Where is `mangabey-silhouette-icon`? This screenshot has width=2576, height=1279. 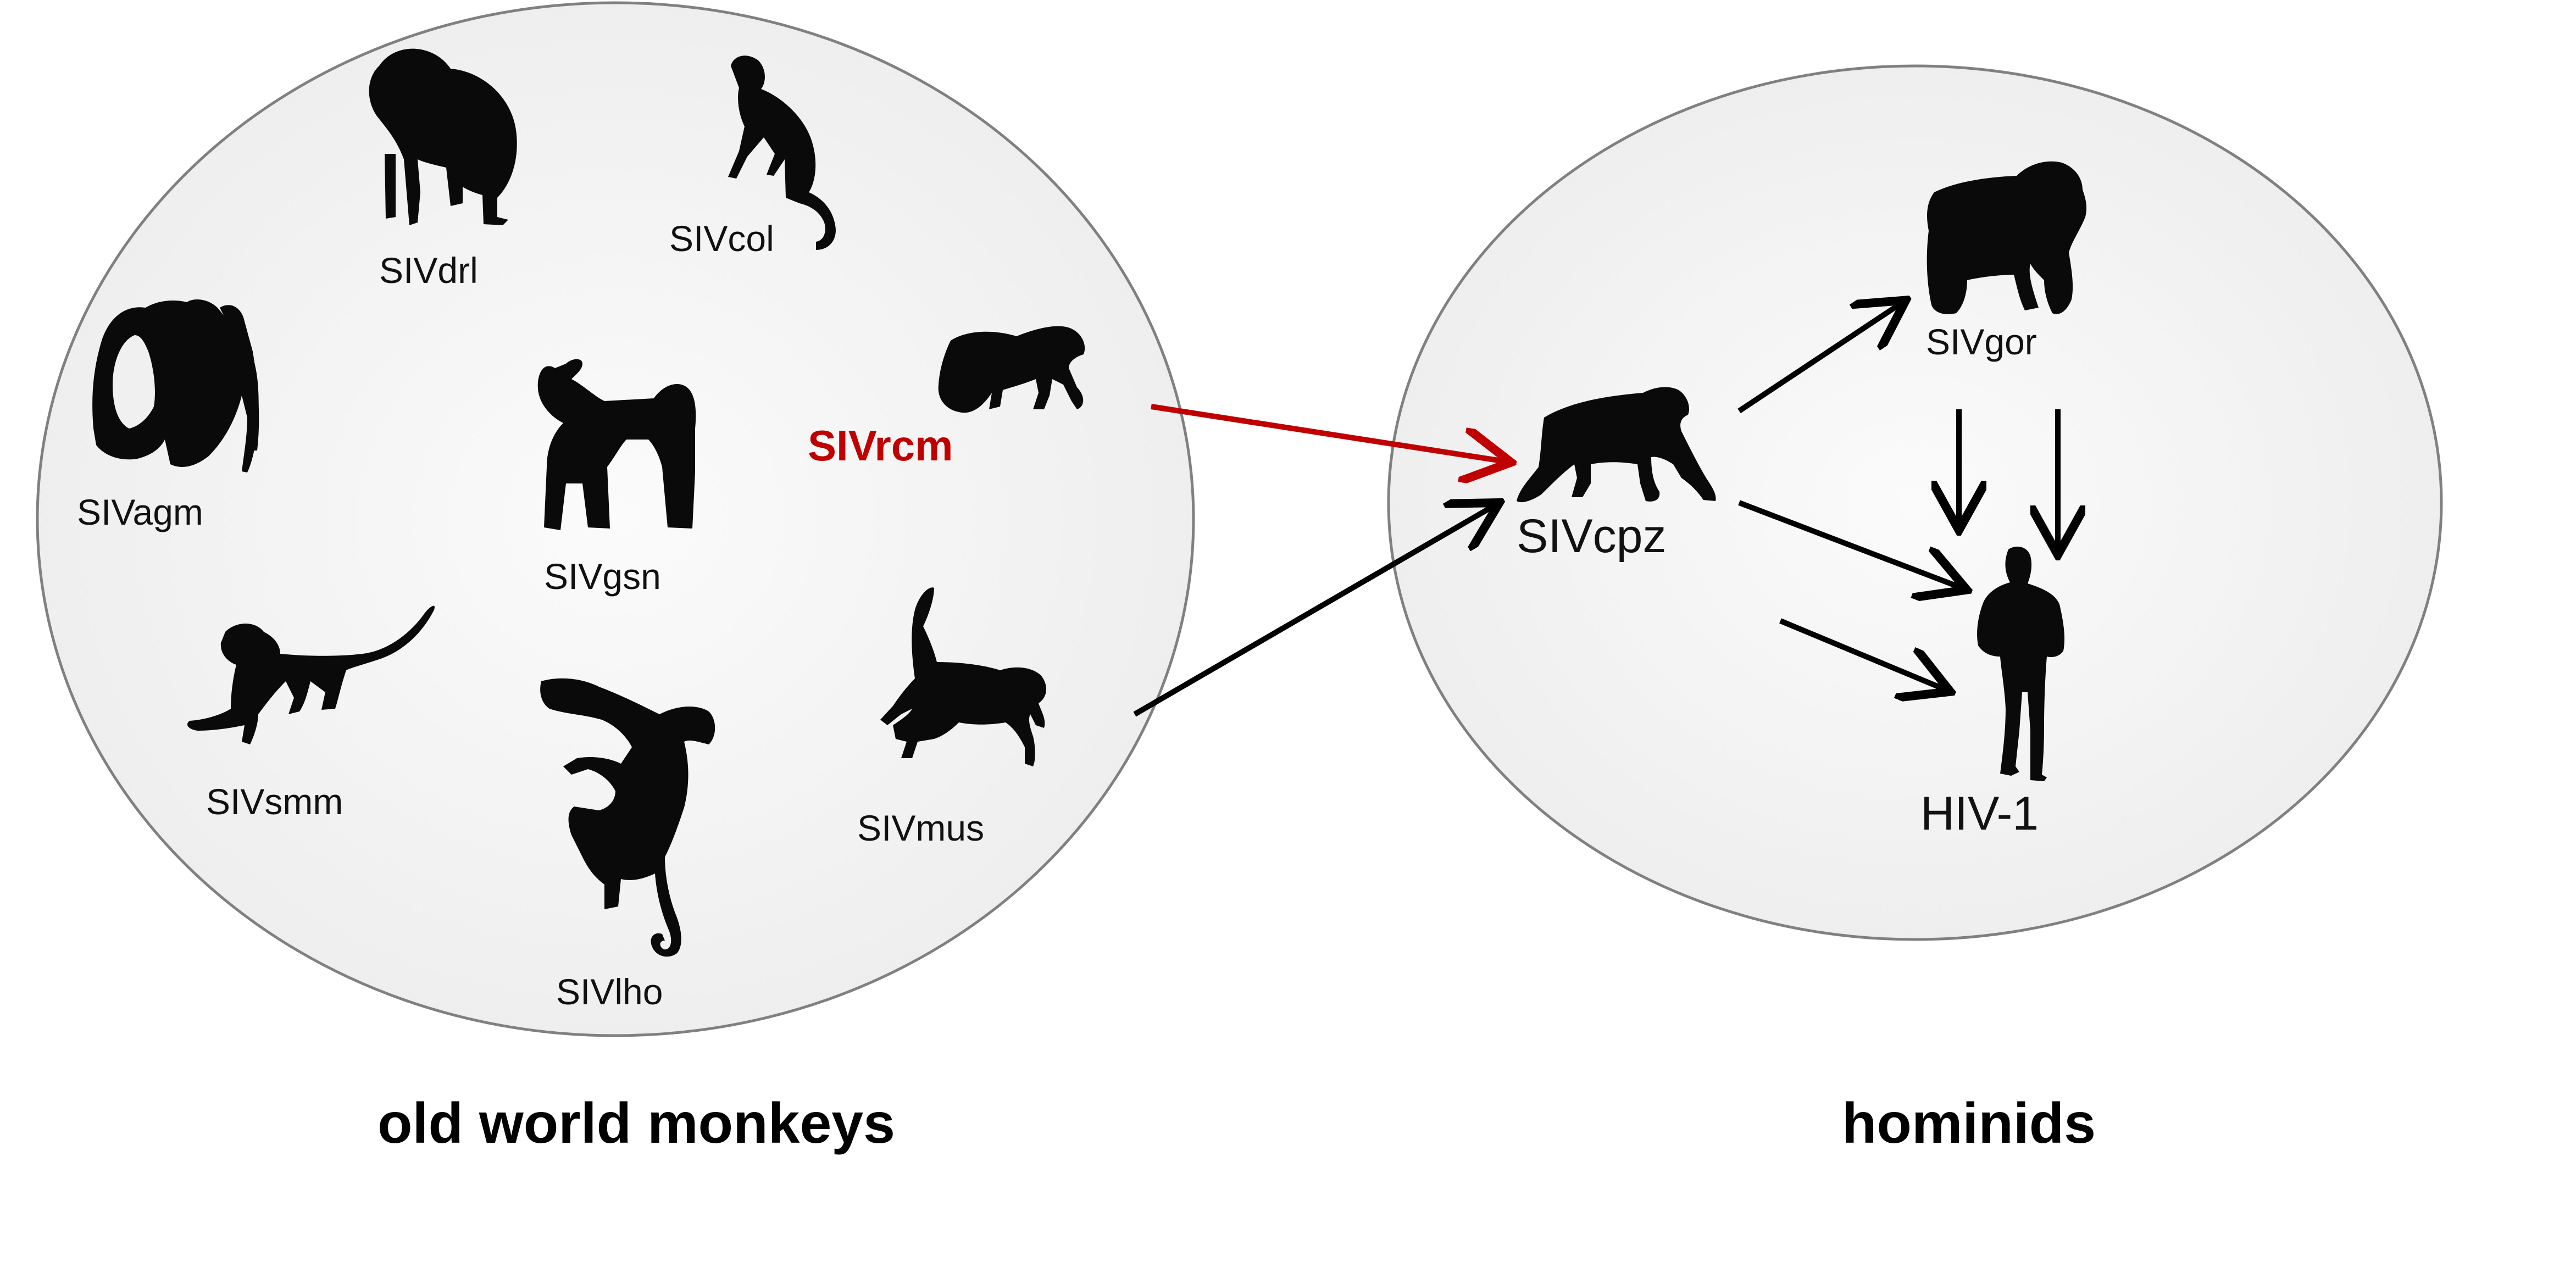
mangabey-silhouette-icon is located at coordinates (1011, 370).